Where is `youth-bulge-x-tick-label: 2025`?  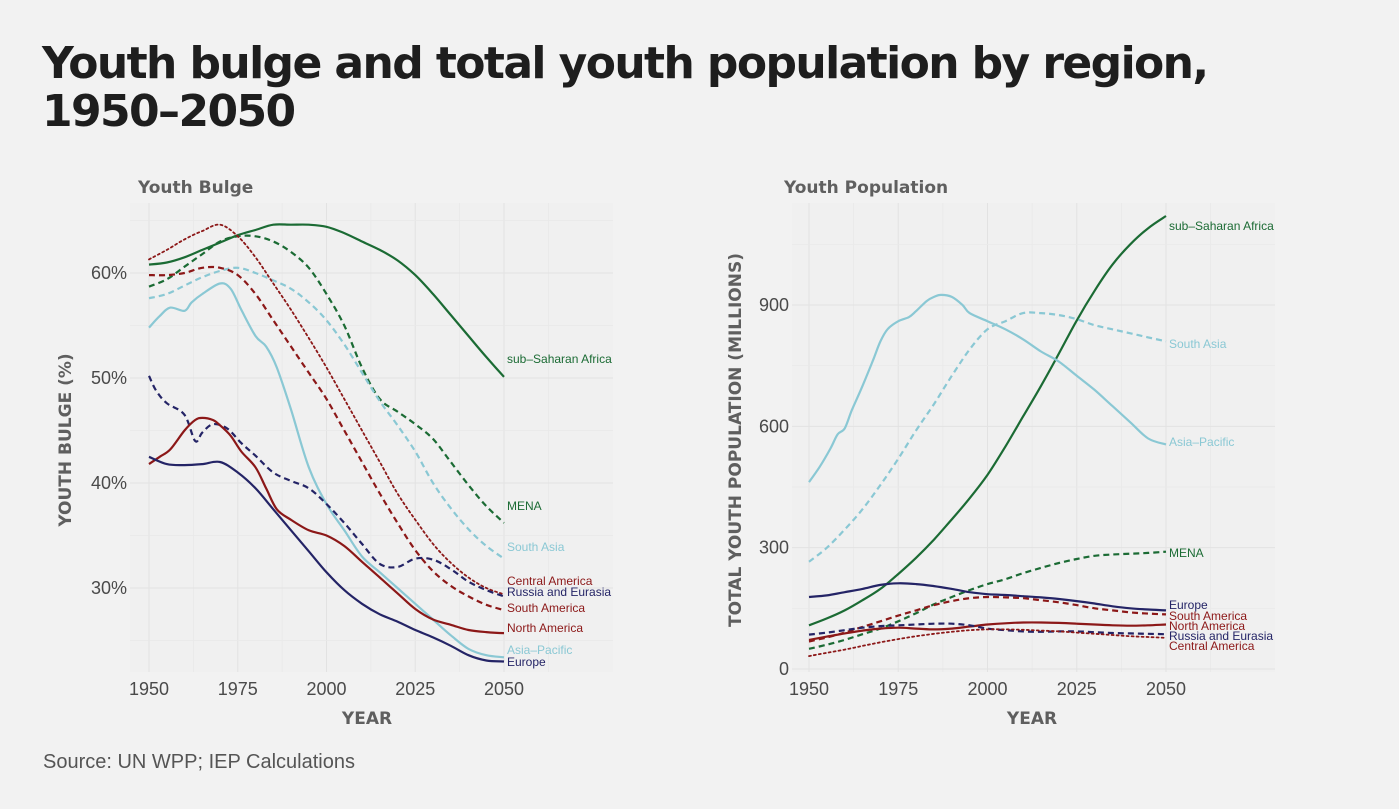 youth-bulge-x-tick-label: 2025 is located at coordinates (415, 689).